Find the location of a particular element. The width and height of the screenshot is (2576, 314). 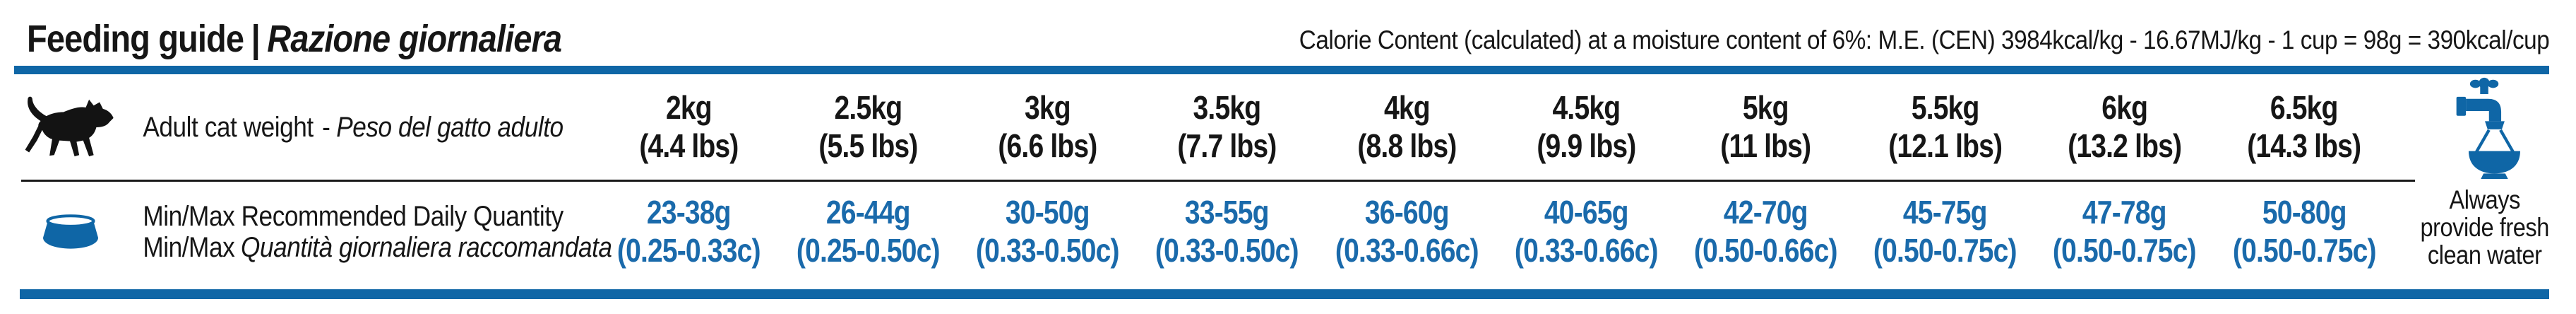

column-7: 5kg (11 lbs) 42-70g (0.50-0.66c) is located at coordinates (1765, 179).